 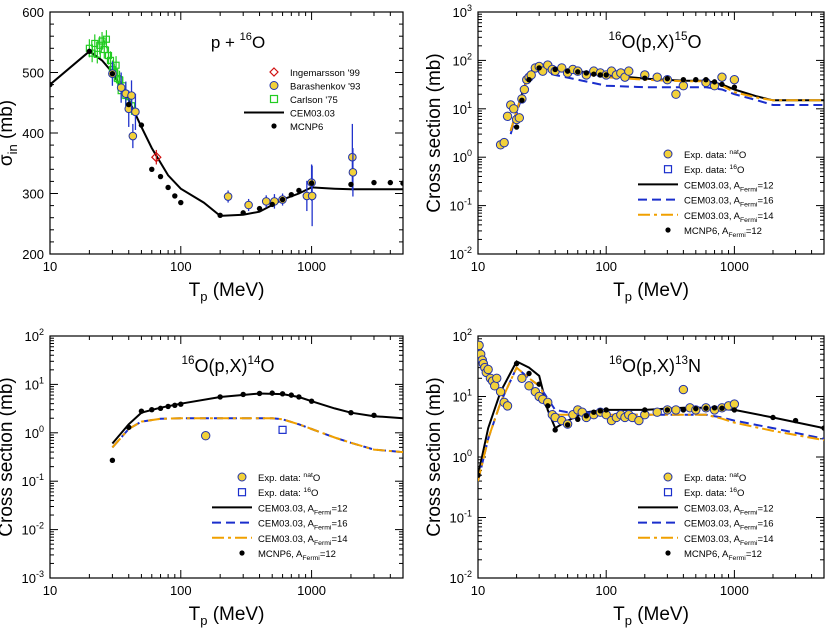 What do you see at coordinates (654, 41) in the screenshot?
I see `chart-title: 16O(p,X)15O` at bounding box center [654, 41].